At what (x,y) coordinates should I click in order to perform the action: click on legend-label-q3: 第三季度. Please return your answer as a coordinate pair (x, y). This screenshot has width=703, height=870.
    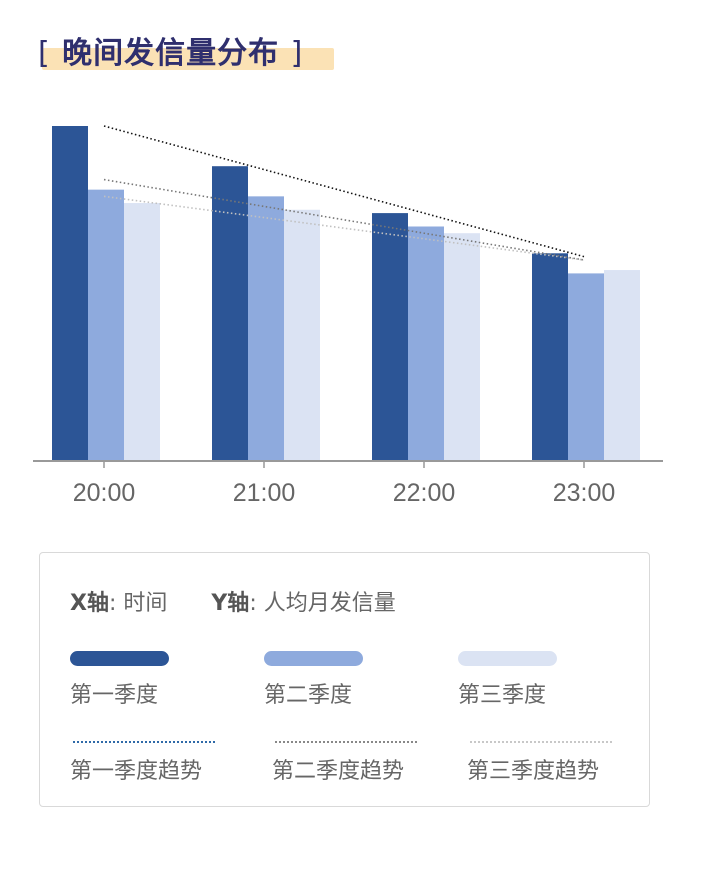
    Looking at the image, I should click on (502, 695).